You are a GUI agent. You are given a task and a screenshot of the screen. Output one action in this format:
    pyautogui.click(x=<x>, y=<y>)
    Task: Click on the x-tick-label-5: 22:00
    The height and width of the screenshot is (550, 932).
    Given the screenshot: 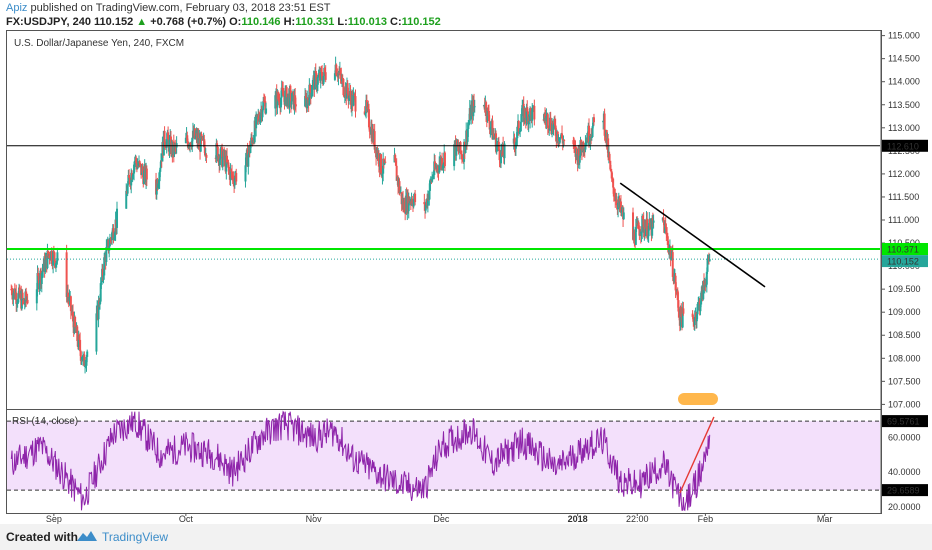 What is the action you would take?
    pyautogui.click(x=637, y=519)
    